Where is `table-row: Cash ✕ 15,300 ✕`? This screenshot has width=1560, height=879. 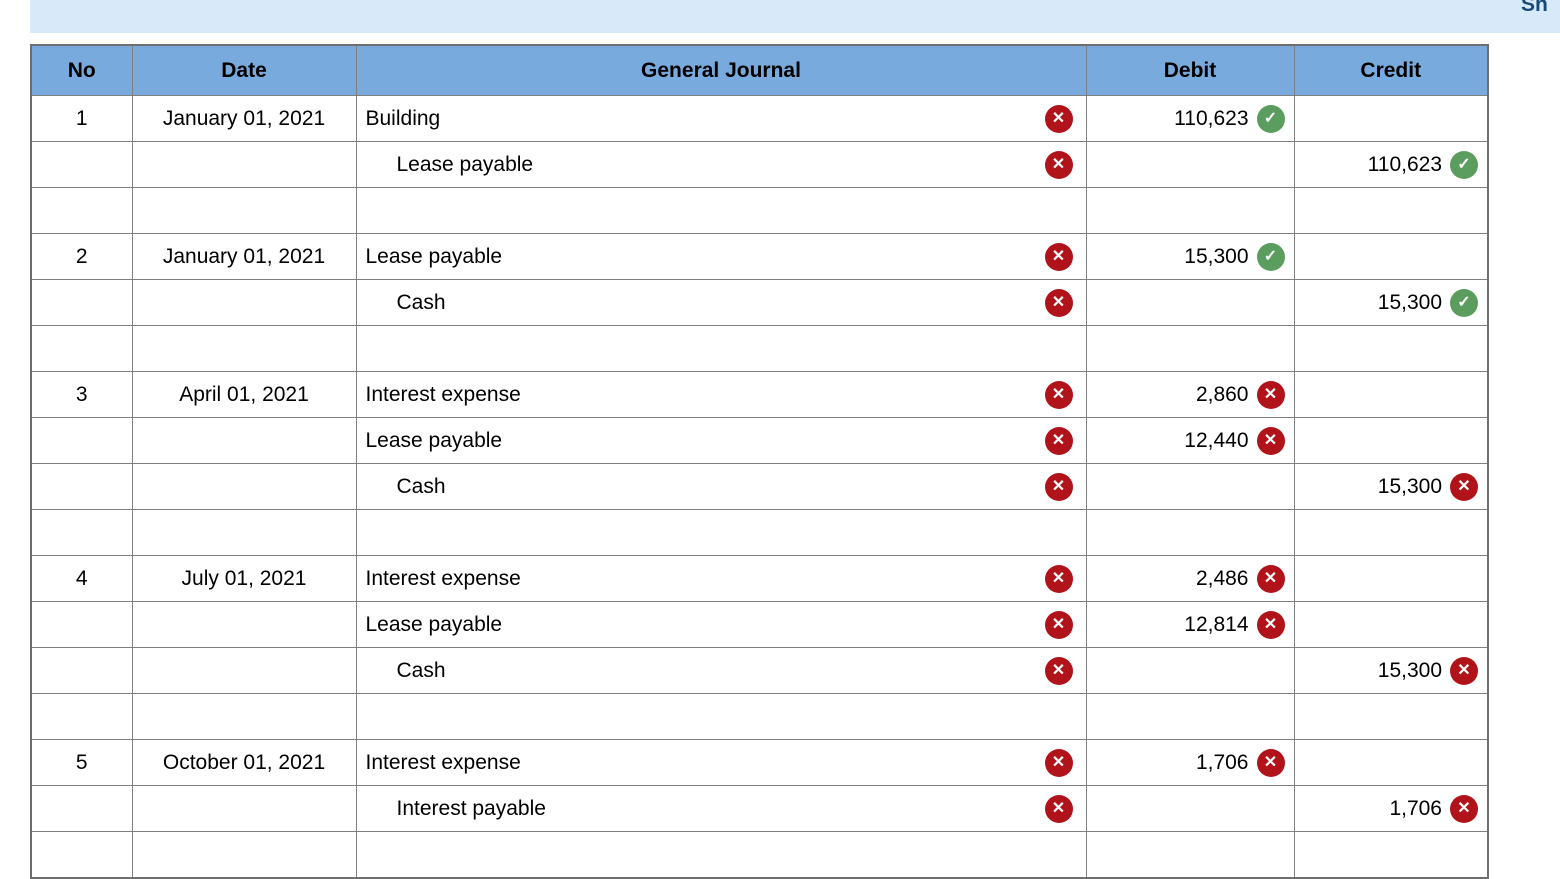 table-row: Cash ✕ 15,300 ✕ is located at coordinates (759, 670).